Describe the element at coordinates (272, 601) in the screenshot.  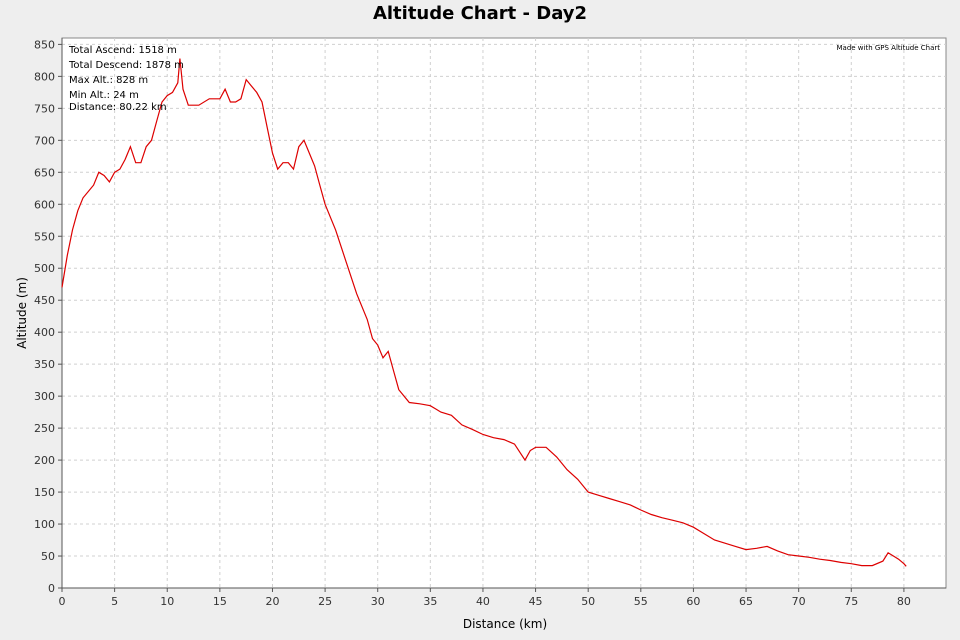
I see `x-tick-label: 20` at that location.